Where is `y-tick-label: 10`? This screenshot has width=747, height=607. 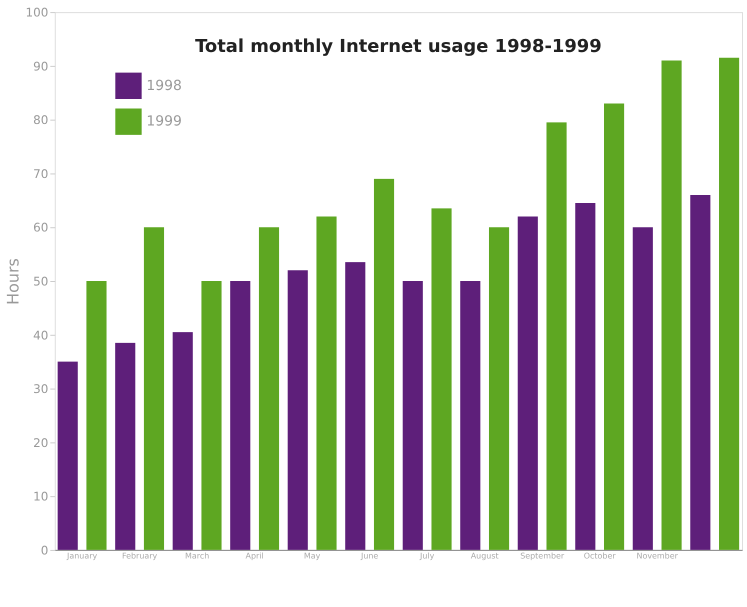
y-tick-label: 10 is located at coordinates (40, 497).